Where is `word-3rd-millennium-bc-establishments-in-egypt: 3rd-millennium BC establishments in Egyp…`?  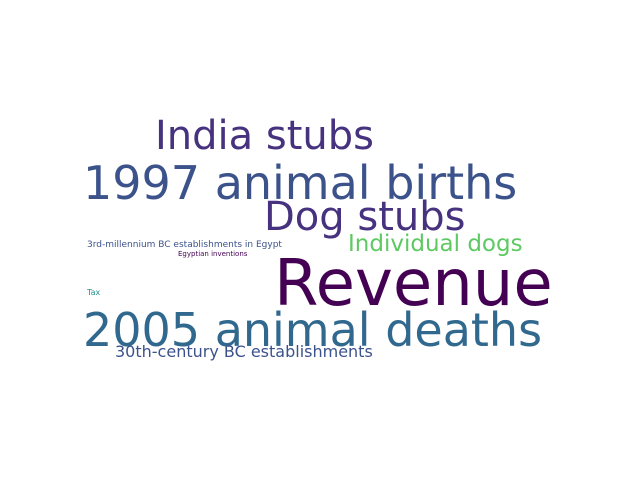
word-3rd-millennium-bc-establishments-in-egypt: 3rd-millennium BC establishments in Egyp… is located at coordinates (184, 245).